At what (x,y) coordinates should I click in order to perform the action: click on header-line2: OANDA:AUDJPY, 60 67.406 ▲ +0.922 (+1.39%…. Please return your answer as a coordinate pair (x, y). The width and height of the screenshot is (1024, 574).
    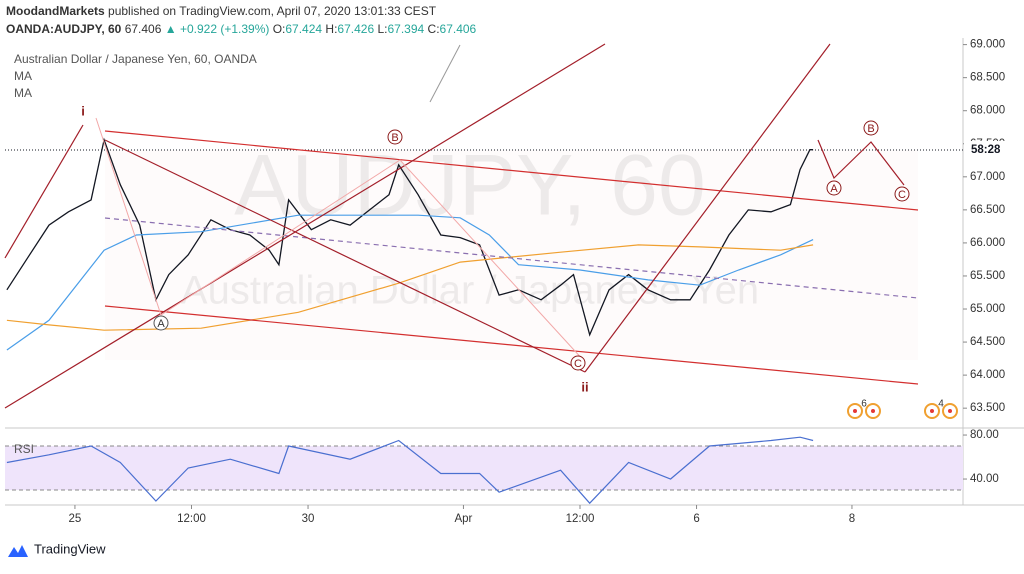
    Looking at the image, I should click on (241, 29).